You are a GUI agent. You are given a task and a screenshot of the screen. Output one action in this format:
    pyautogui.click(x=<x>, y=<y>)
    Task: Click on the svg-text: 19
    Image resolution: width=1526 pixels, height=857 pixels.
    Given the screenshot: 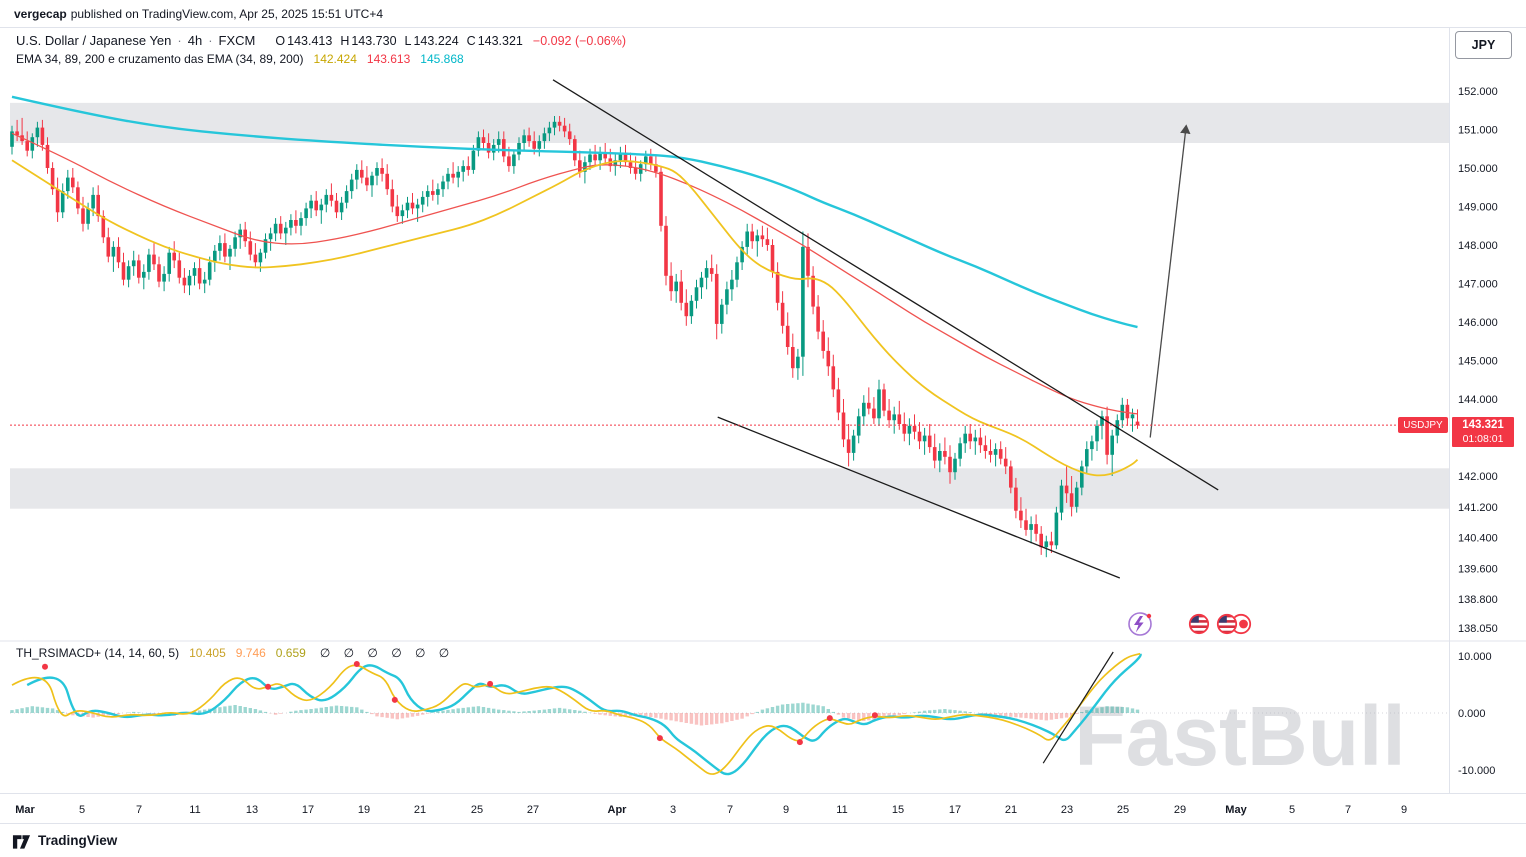 What is the action you would take?
    pyautogui.click(x=364, y=810)
    